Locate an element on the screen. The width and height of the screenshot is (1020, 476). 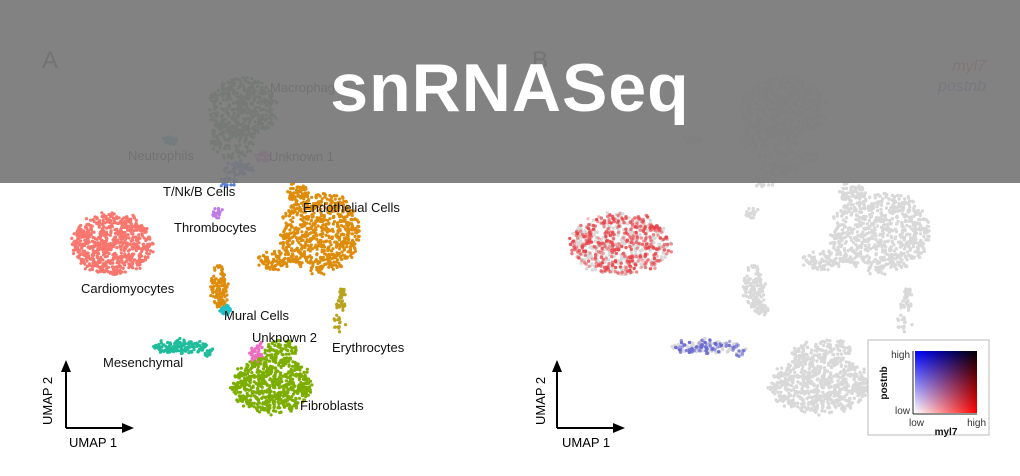
cluster-label: Mesenchymal is located at coordinates (143, 362).